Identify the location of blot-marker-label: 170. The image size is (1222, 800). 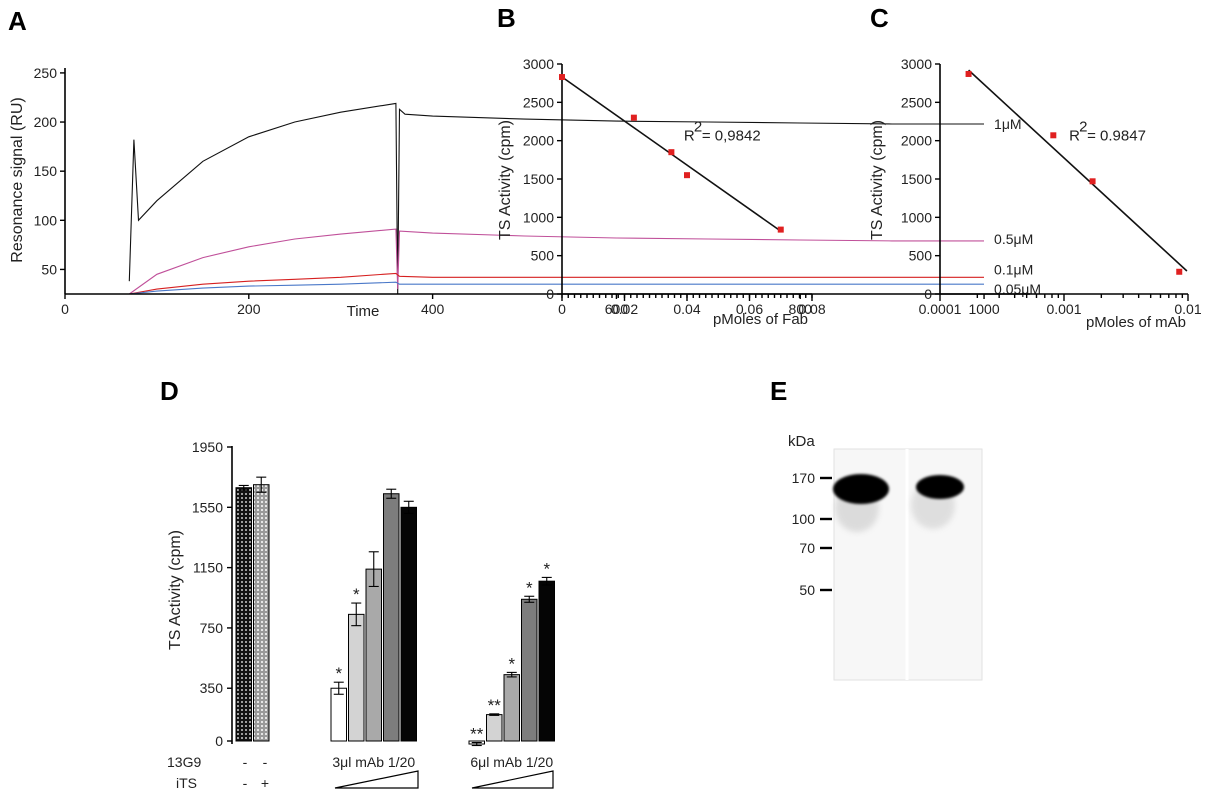
(804, 478).